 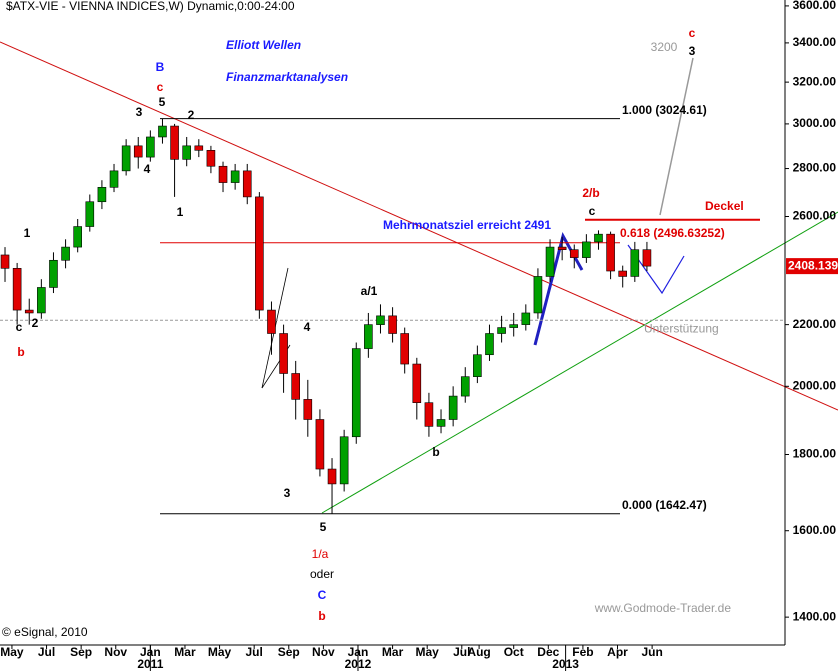 I want to click on y-tick-label: 3400.00, so click(x=815, y=42).